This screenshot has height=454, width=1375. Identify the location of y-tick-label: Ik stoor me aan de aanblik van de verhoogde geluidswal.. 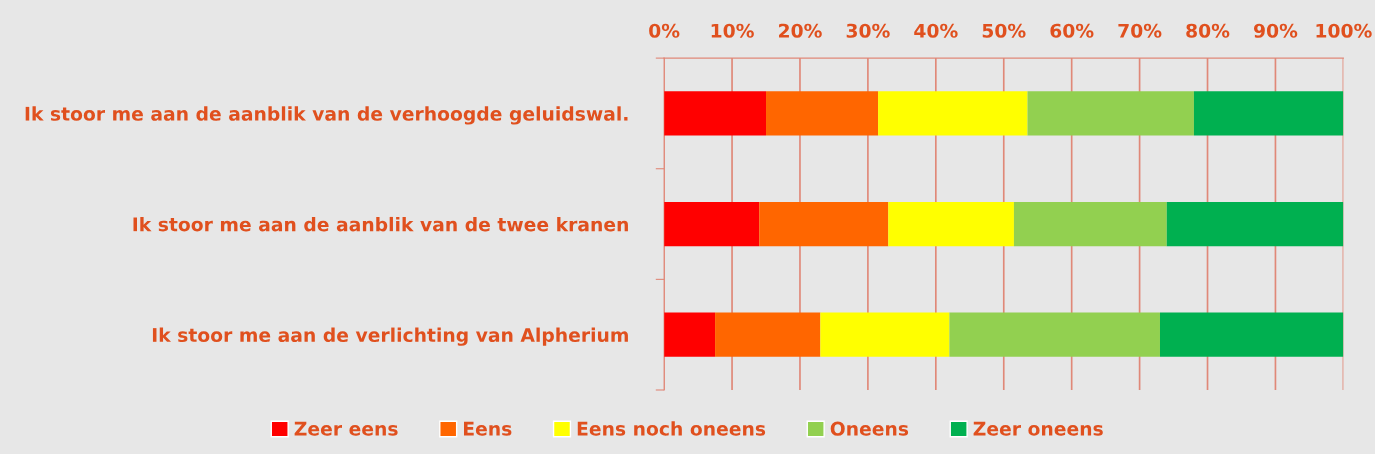
(326, 115).